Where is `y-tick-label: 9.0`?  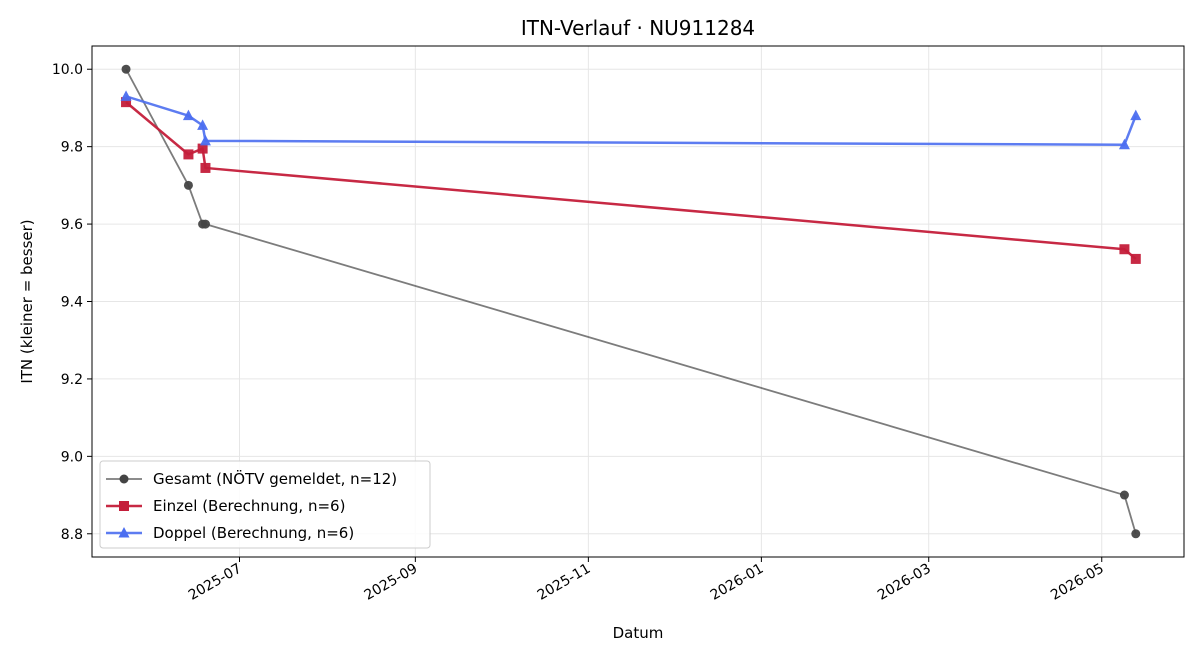
y-tick-label: 9.0 is located at coordinates (72, 457).